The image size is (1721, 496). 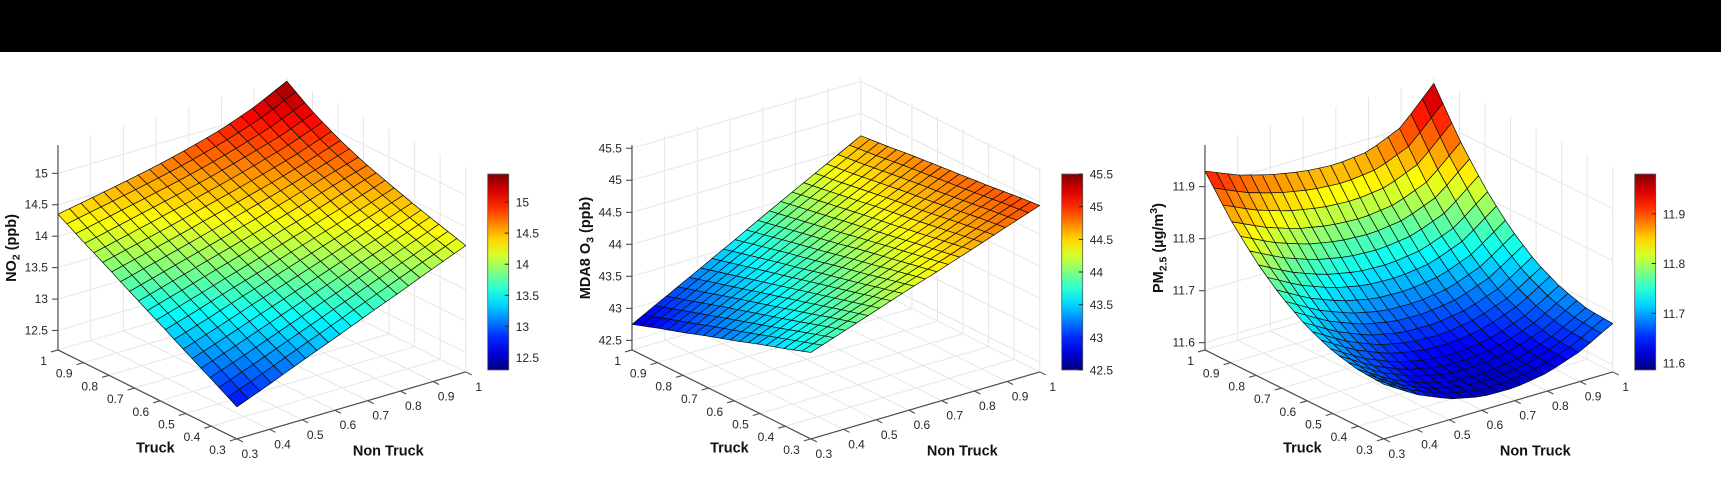 What do you see at coordinates (615, 308) in the screenshot?
I see `z-tick-label: 43` at bounding box center [615, 308].